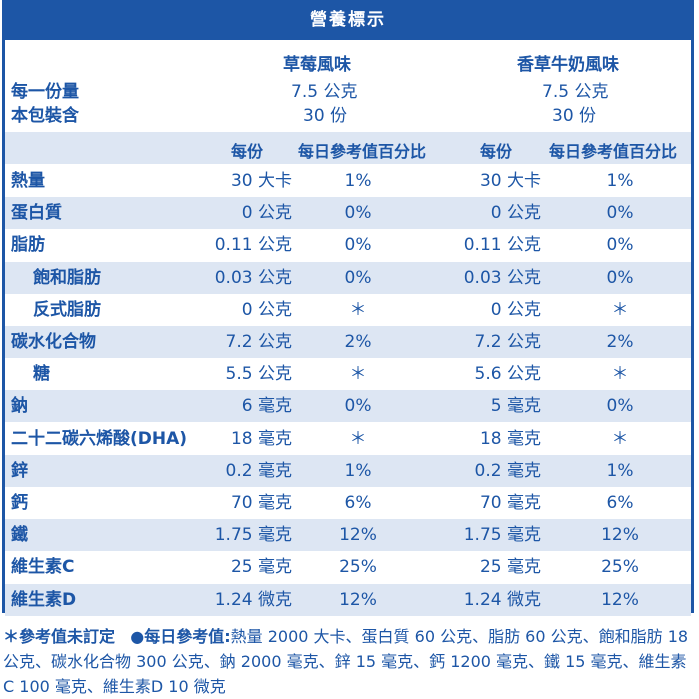 The width and height of the screenshot is (699, 699). I want to click on flavor-2-dv-percent: 2%, so click(620, 342).